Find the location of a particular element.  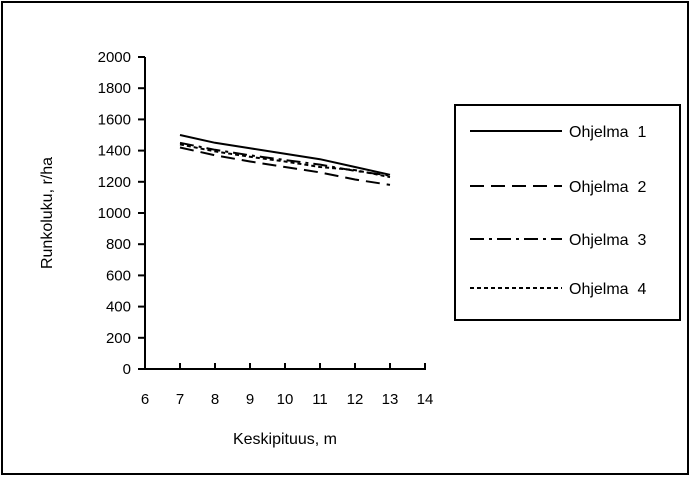

y-tick-label: 1200 is located at coordinates (114, 182).